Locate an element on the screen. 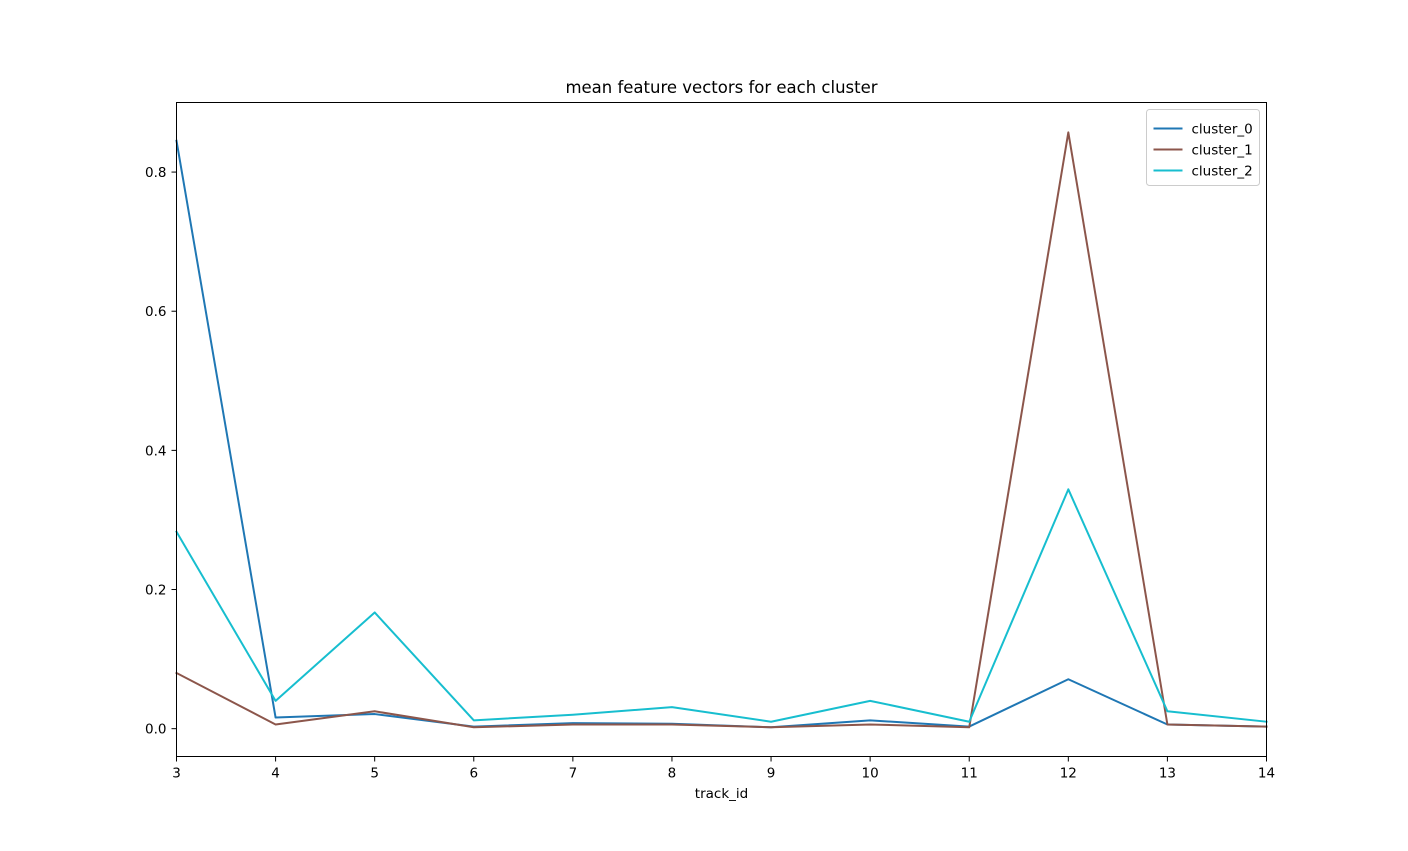  chart-title: mean feature vectors for each cluster is located at coordinates (721, 87).